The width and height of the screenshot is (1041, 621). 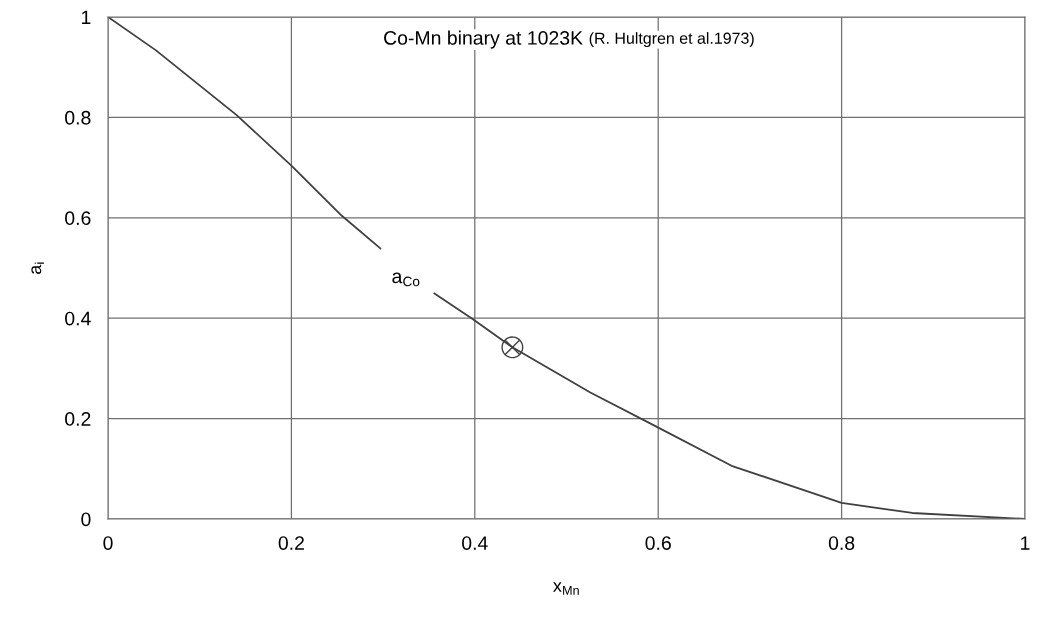 What do you see at coordinates (86, 17) in the screenshot?
I see `y-tick-label: 1` at bounding box center [86, 17].